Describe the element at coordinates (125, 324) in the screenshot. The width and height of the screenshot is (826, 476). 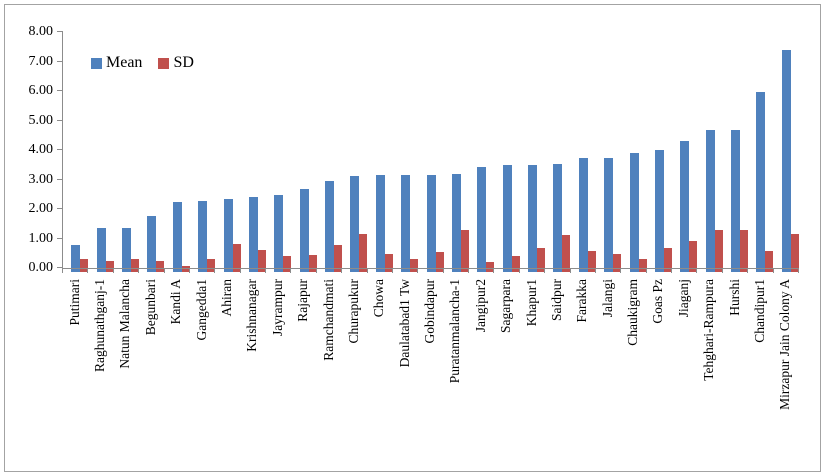
I see `x-category-label: Natun Malancha` at that location.